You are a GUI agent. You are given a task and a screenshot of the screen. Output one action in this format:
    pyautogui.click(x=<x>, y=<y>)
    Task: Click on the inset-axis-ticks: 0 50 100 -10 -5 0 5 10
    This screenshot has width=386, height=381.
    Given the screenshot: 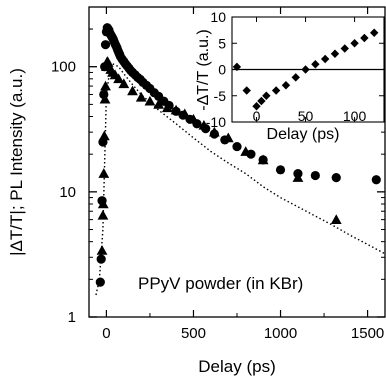 What is the action you would take?
    pyautogui.click(x=295, y=69)
    